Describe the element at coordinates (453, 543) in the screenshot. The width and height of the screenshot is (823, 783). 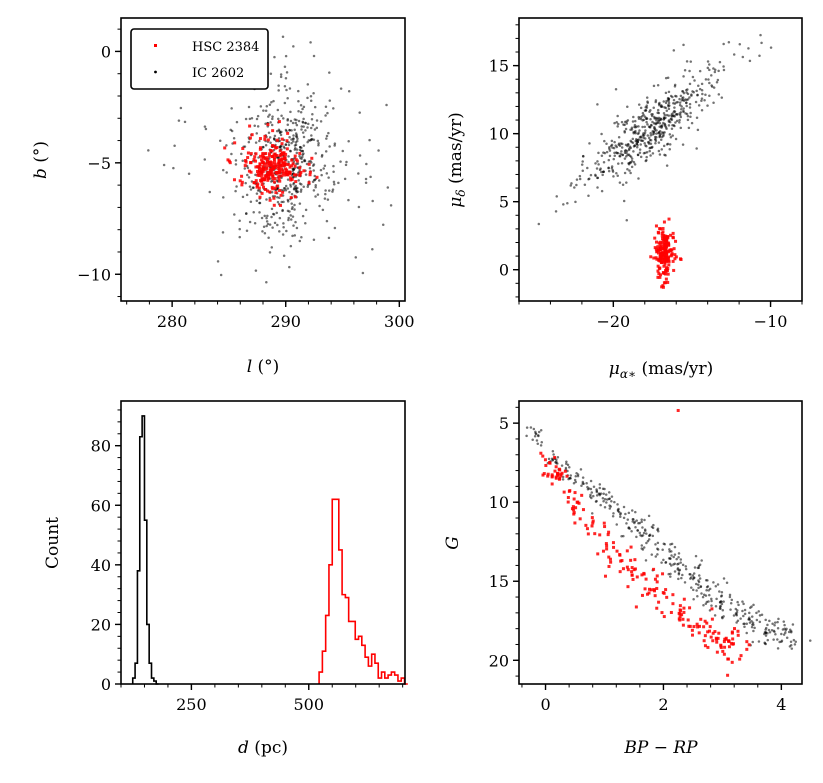
I see `ylabel-cmd: G` at that location.